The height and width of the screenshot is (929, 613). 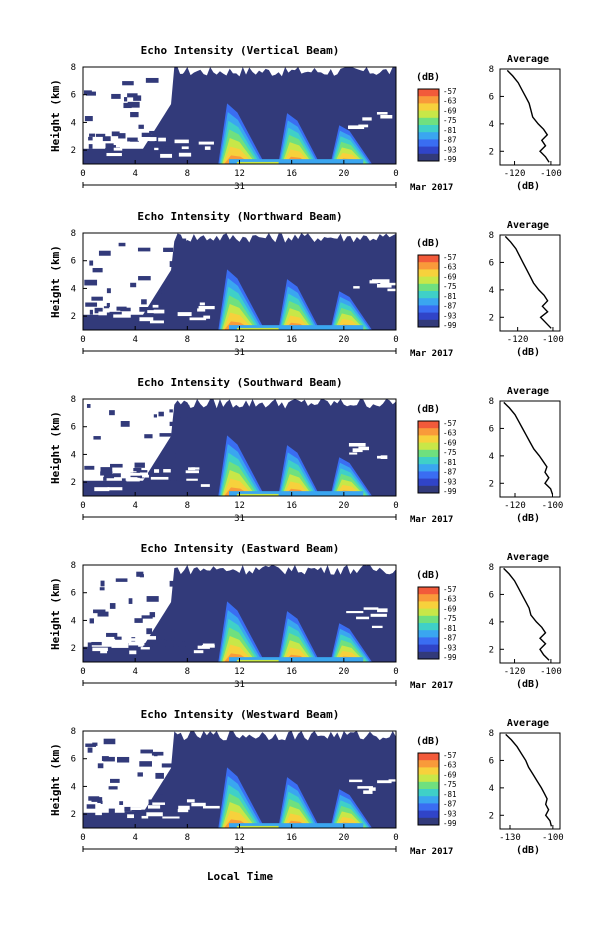 I want to click on date-label: Mar 2017, so click(x=431, y=354).